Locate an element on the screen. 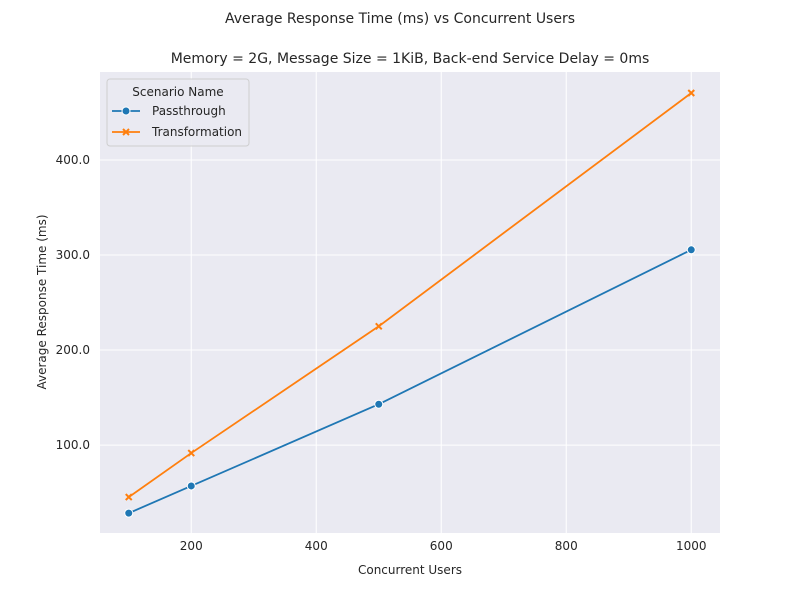 This screenshot has height=604, width=800. legend-item: Passthrough is located at coordinates (169, 111).